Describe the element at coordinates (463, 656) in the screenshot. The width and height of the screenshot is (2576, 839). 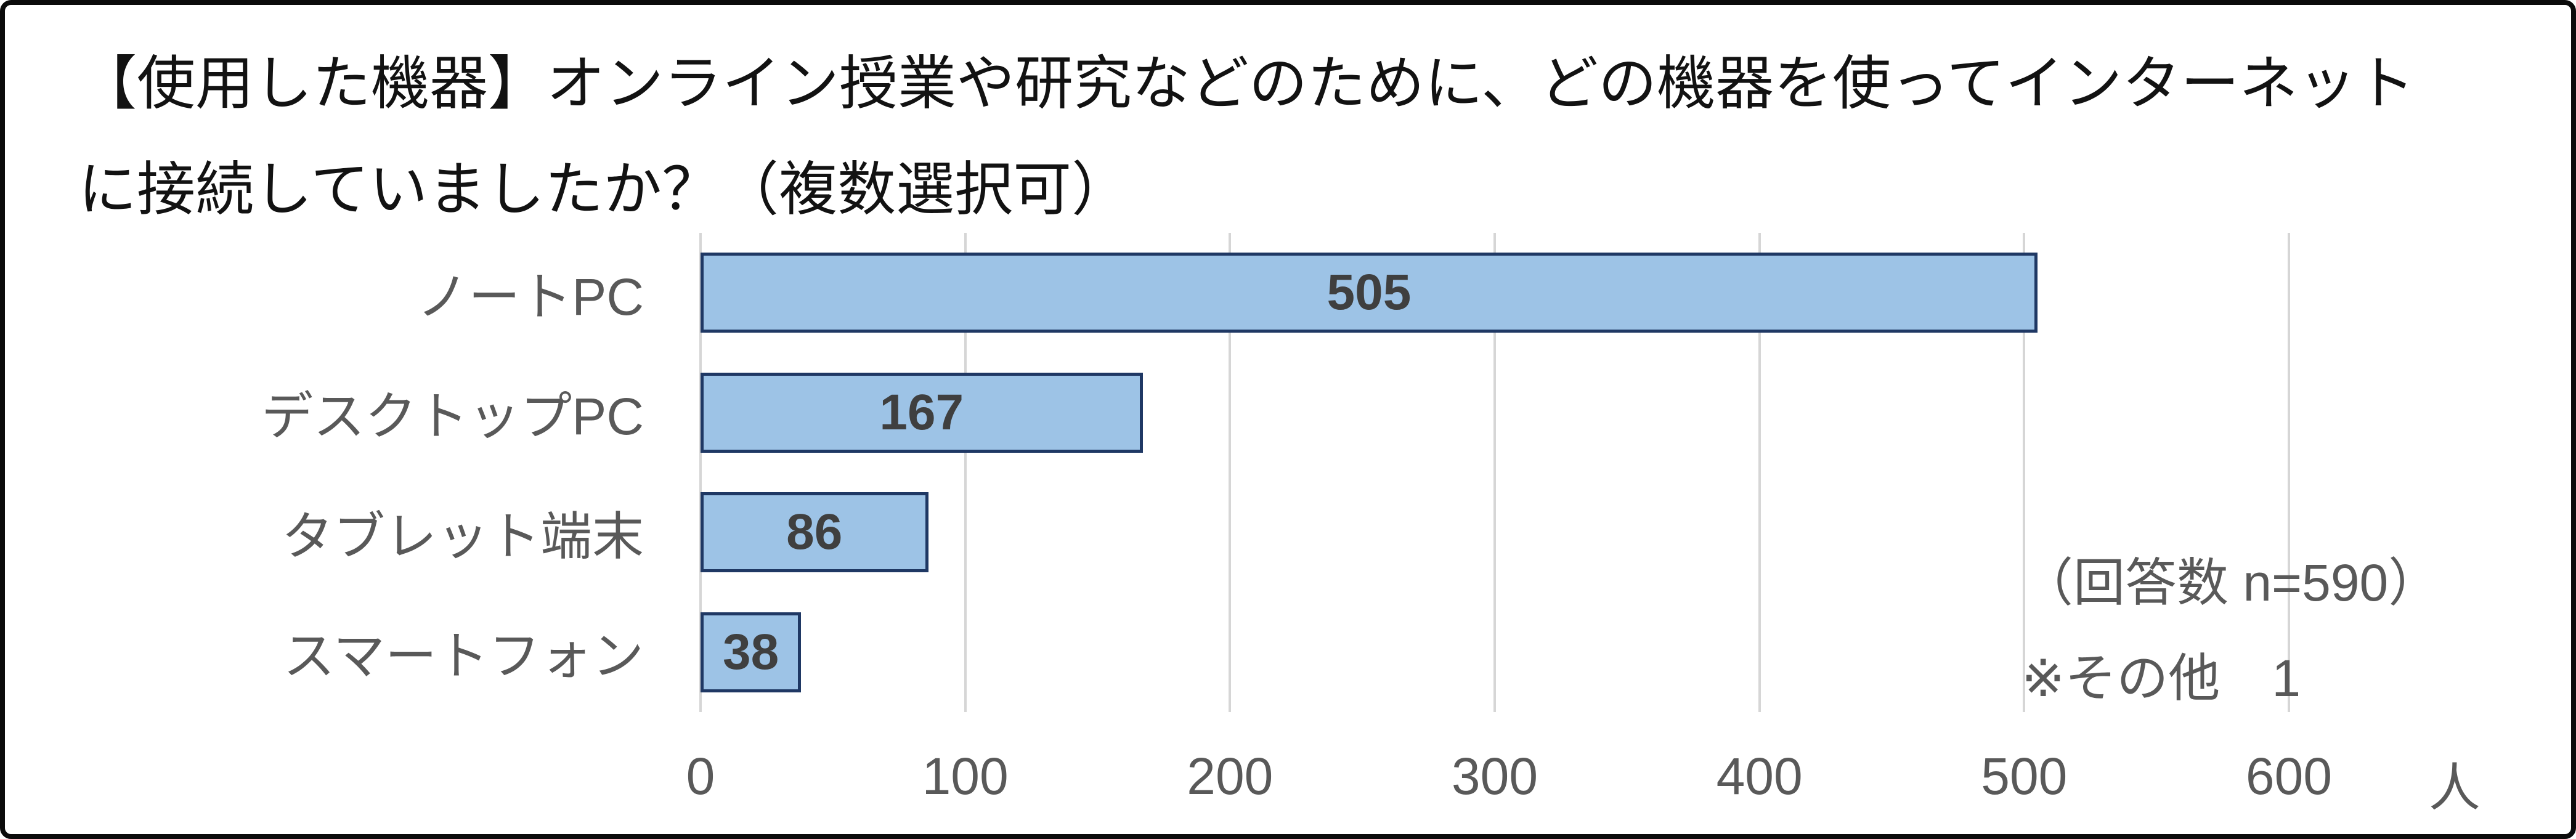
I see `category-label-スマートフォン: スマートフォン` at that location.